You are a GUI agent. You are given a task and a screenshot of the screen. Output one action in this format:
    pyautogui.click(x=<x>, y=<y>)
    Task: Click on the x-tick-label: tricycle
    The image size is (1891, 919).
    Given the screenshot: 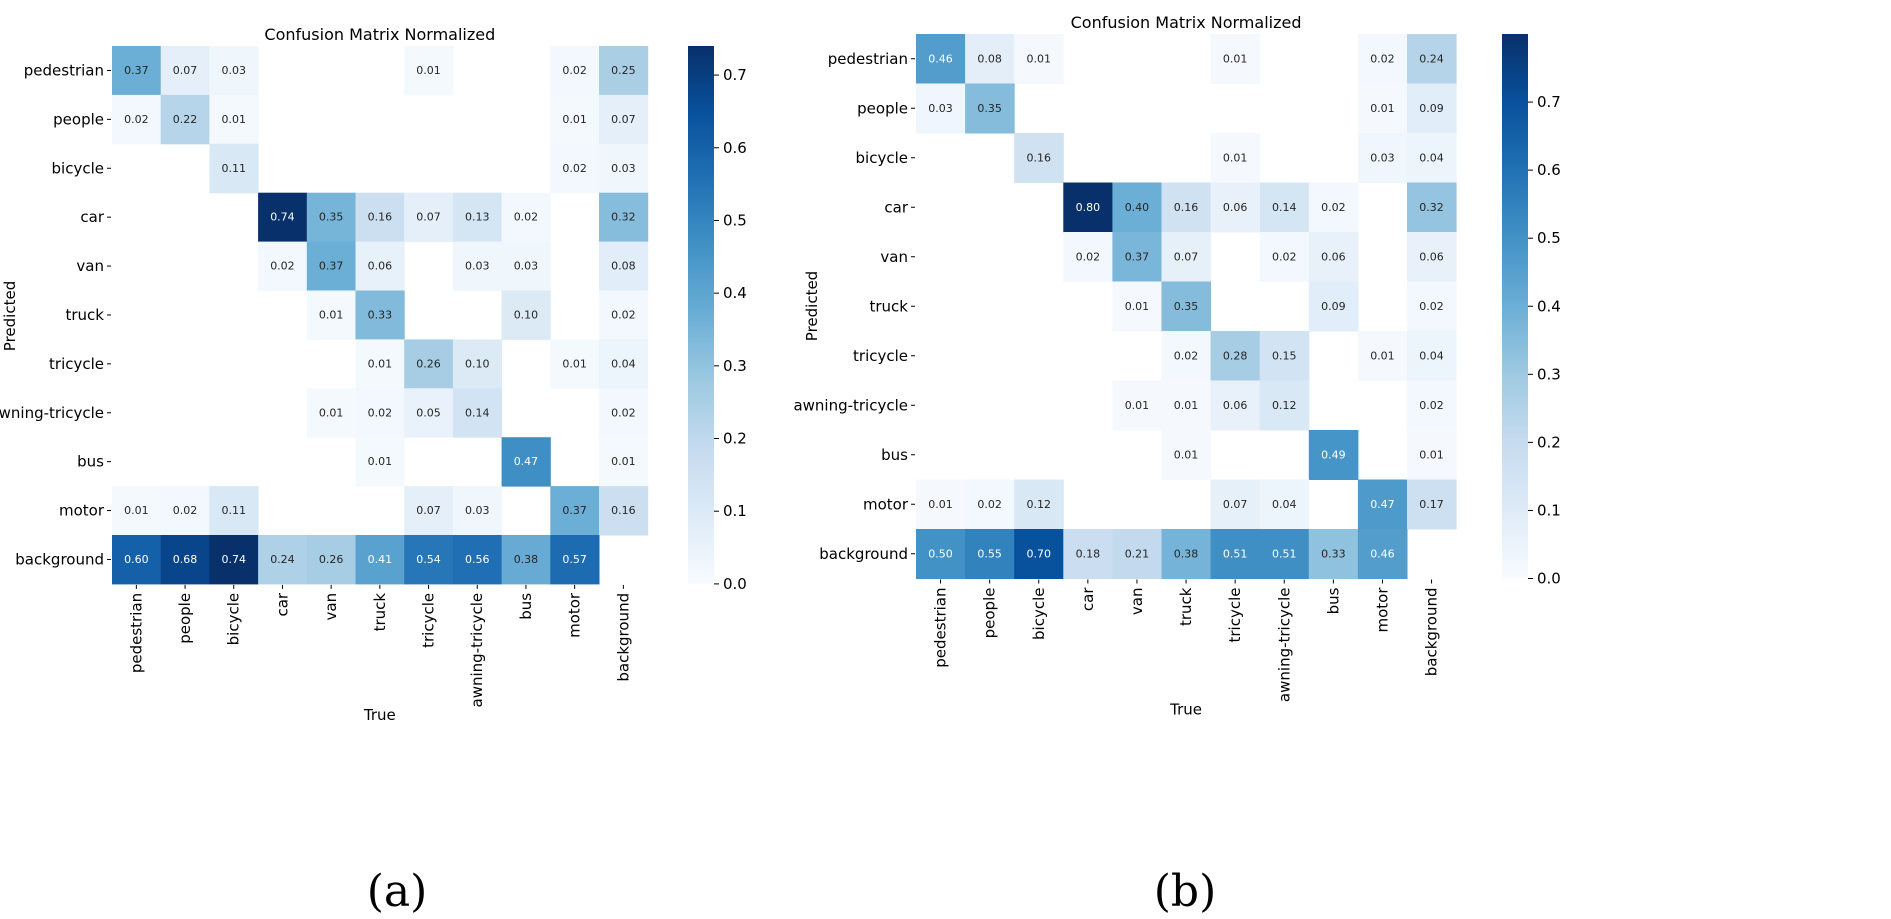 What is the action you would take?
    pyautogui.click(x=1235, y=615)
    